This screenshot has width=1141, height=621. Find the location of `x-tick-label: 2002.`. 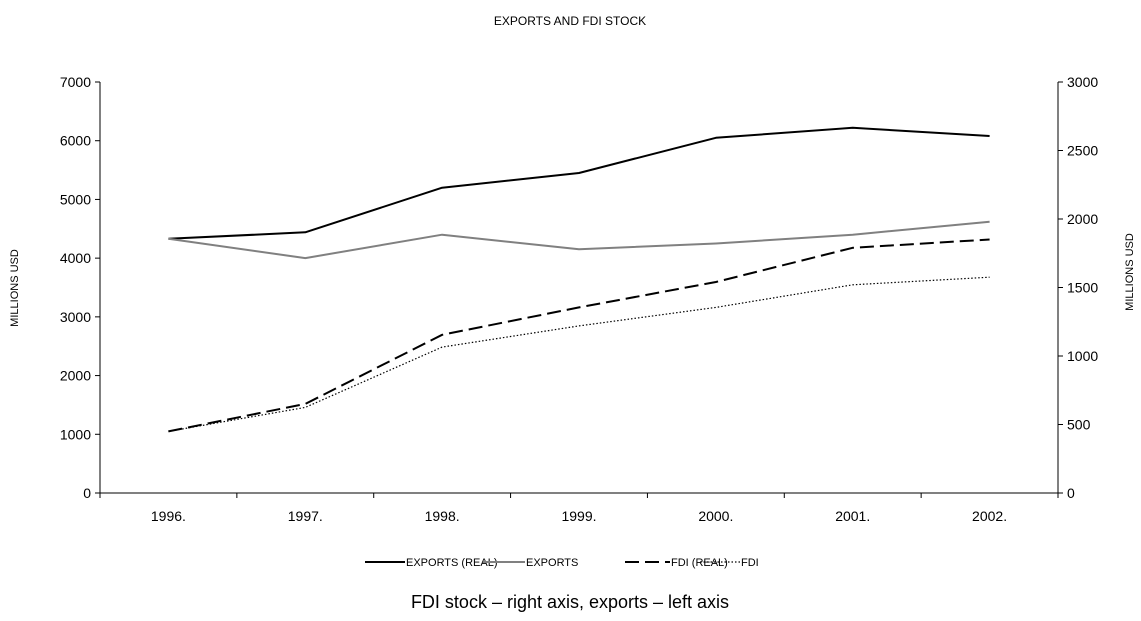

x-tick-label: 2002. is located at coordinates (989, 516).